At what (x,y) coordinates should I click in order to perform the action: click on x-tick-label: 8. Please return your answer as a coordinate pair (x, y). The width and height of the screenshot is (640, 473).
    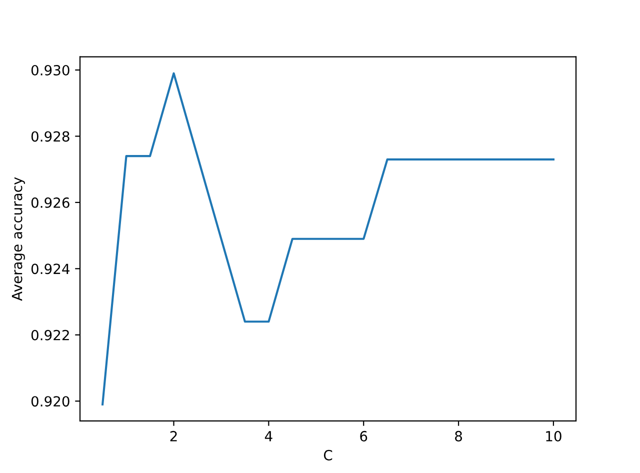
    Looking at the image, I should click on (458, 436).